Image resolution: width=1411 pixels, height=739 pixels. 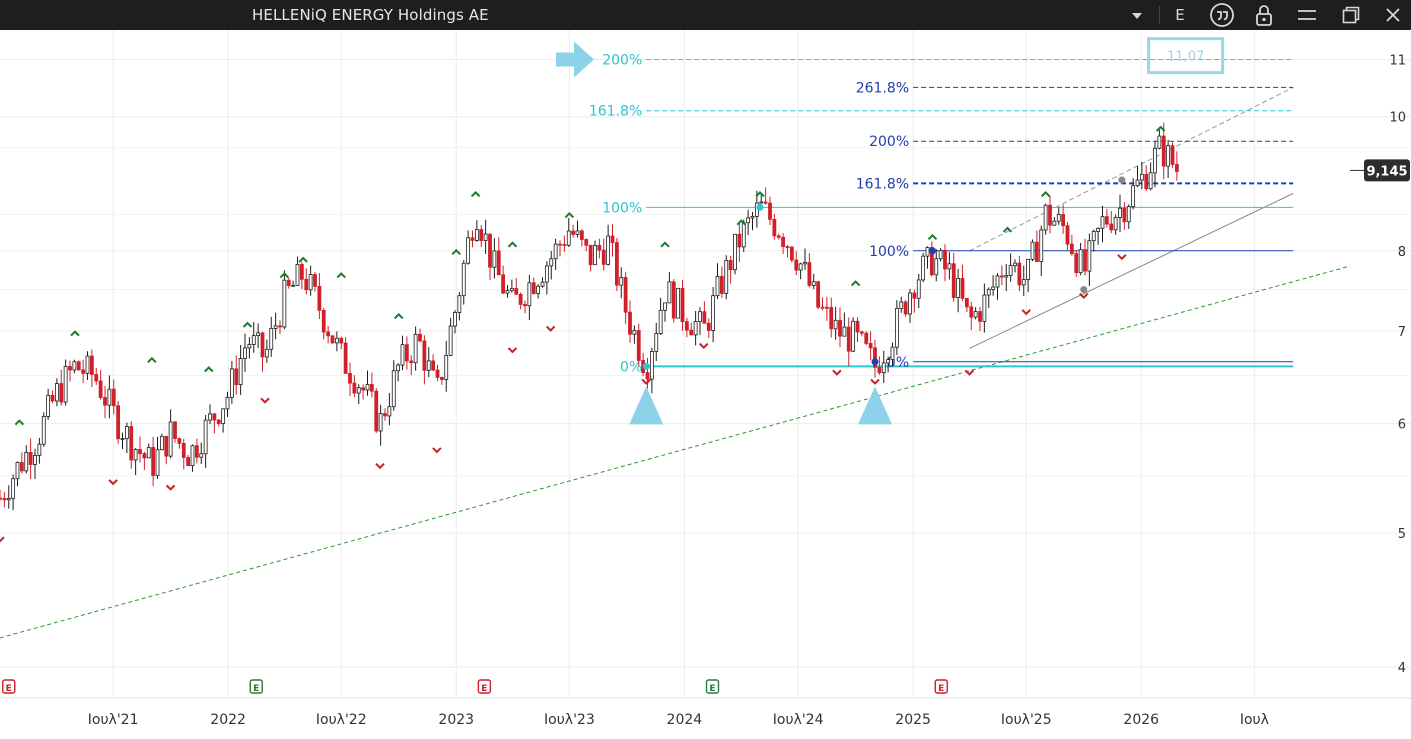 I want to click on last-price-badge, so click(x=1387, y=170).